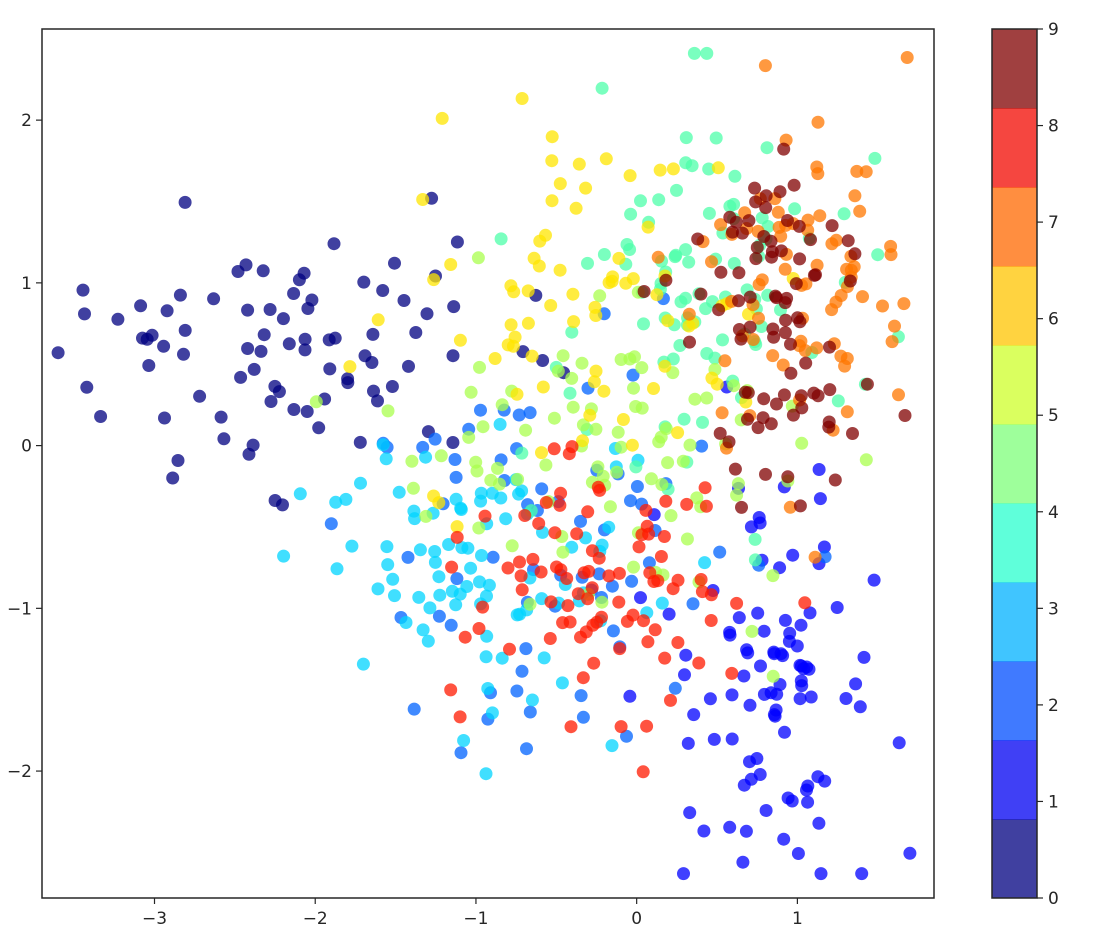  What do you see at coordinates (636, 919) in the screenshot?
I see `x-tick-label: 0` at bounding box center [636, 919].